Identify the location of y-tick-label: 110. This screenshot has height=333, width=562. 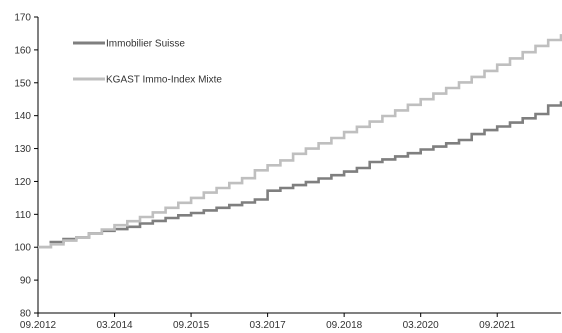
(23, 215).